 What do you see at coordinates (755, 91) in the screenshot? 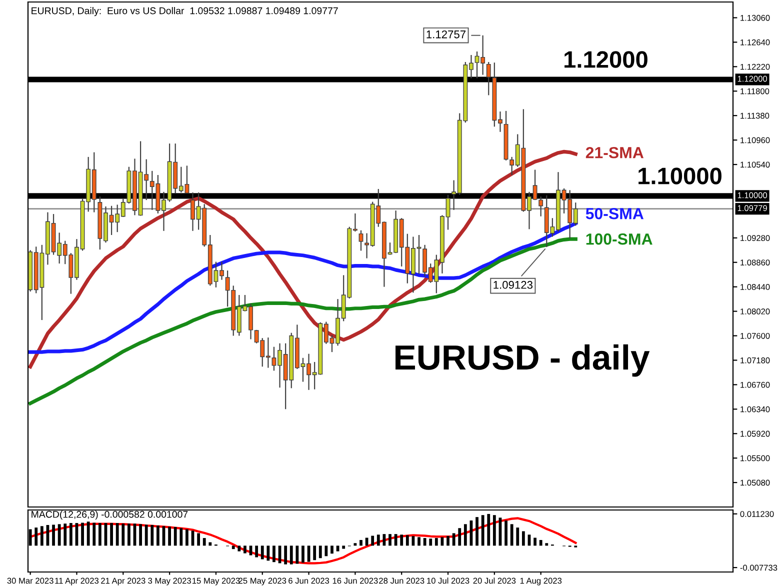
I see `y-tick-label: 1.11800` at bounding box center [755, 91].